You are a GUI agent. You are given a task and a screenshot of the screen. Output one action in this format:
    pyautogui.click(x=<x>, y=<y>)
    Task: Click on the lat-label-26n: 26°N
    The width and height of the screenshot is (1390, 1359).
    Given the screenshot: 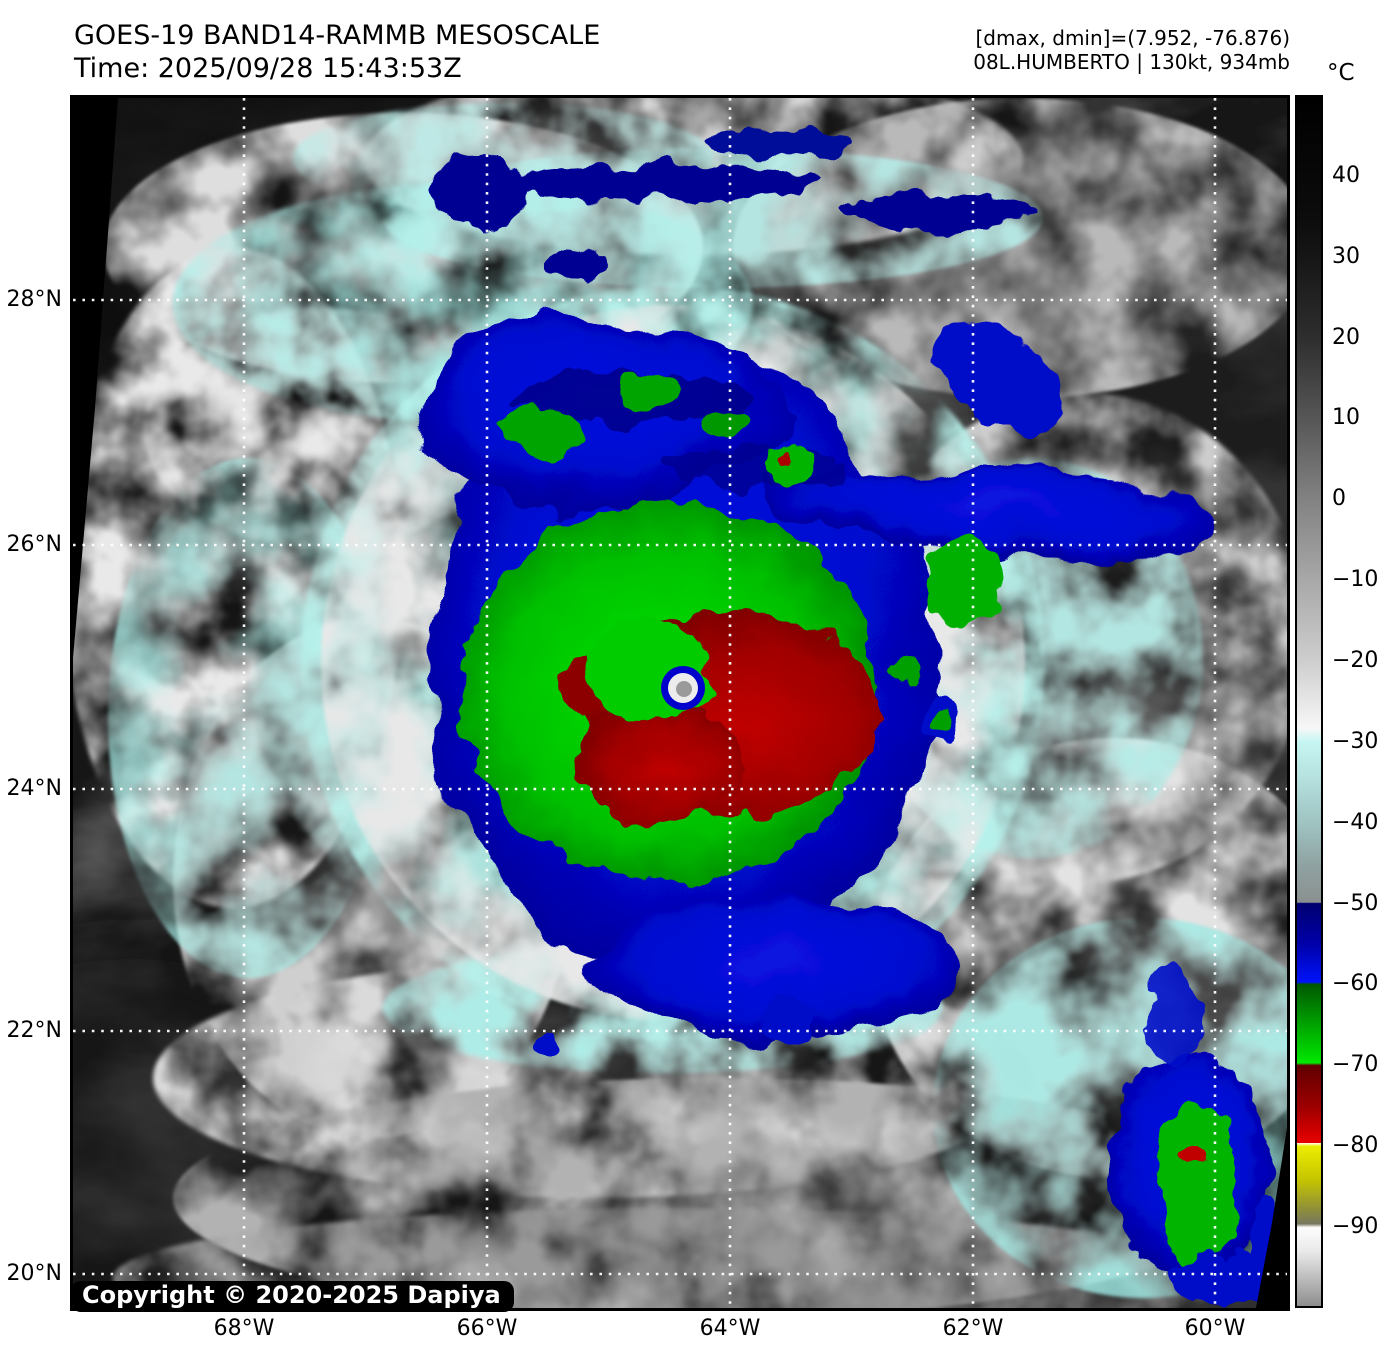 What is the action you would take?
    pyautogui.click(x=34, y=544)
    